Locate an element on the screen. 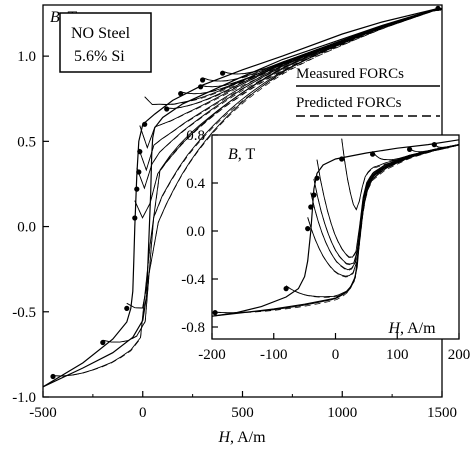 The height and width of the screenshot is (456, 474). inset-x-axis-label: H, A/m is located at coordinates (411, 328).